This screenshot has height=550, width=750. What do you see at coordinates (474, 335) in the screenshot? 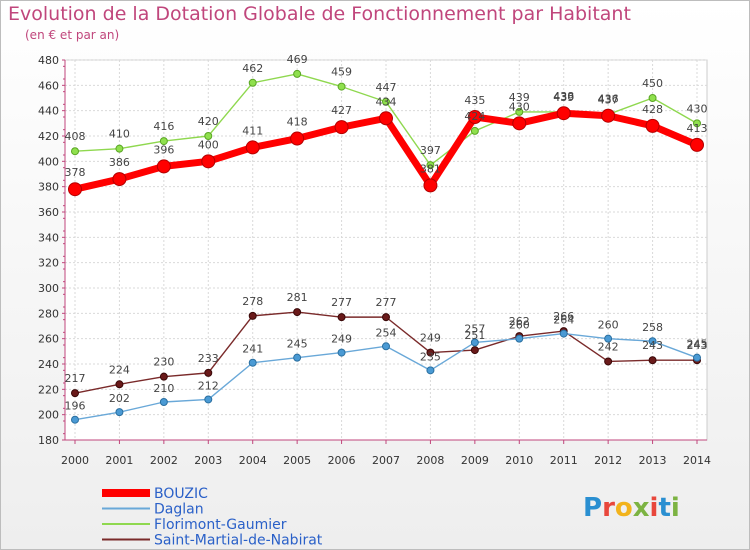
I see `data-label: 251` at bounding box center [474, 335].